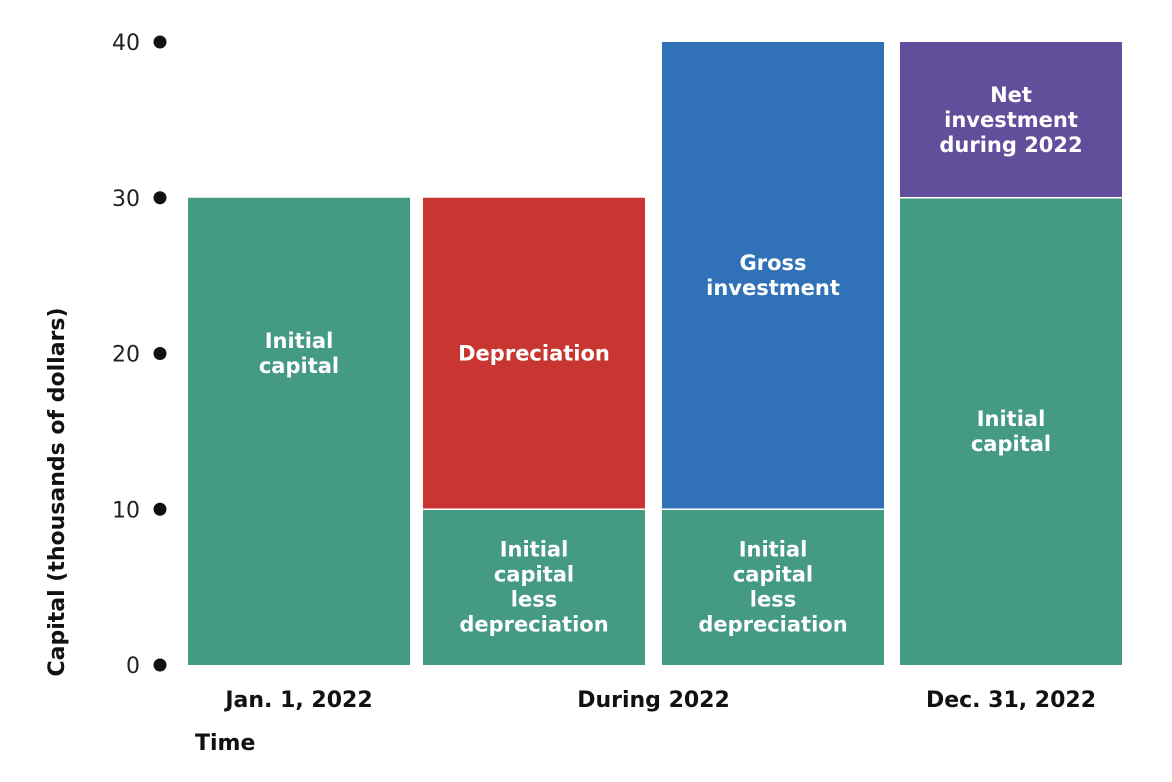  I want to click on segment-label: Net, so click(1011, 95).